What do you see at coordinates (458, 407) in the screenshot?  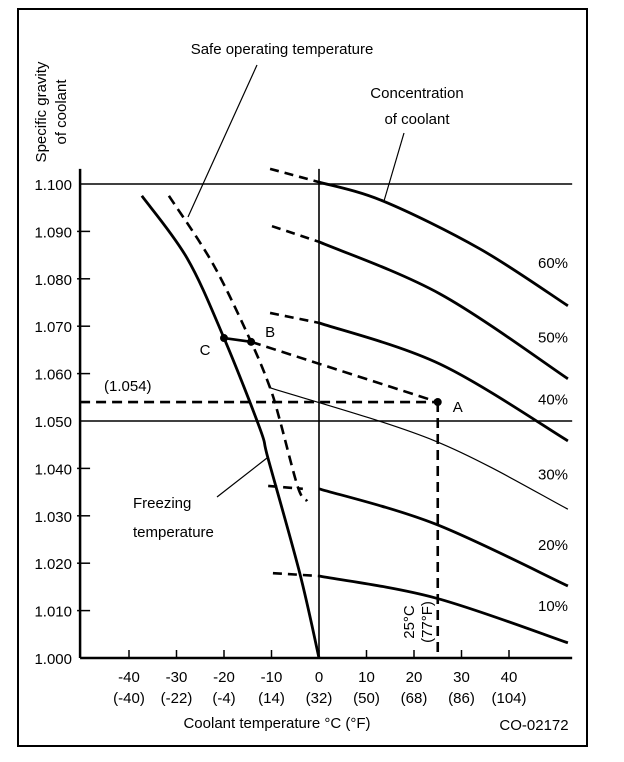 I see `point-label-a: A` at bounding box center [458, 407].